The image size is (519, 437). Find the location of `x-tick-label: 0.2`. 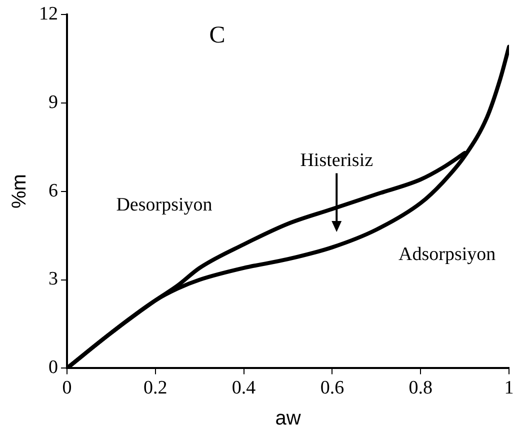

x-tick-label: 0.2 is located at coordinates (156, 388).